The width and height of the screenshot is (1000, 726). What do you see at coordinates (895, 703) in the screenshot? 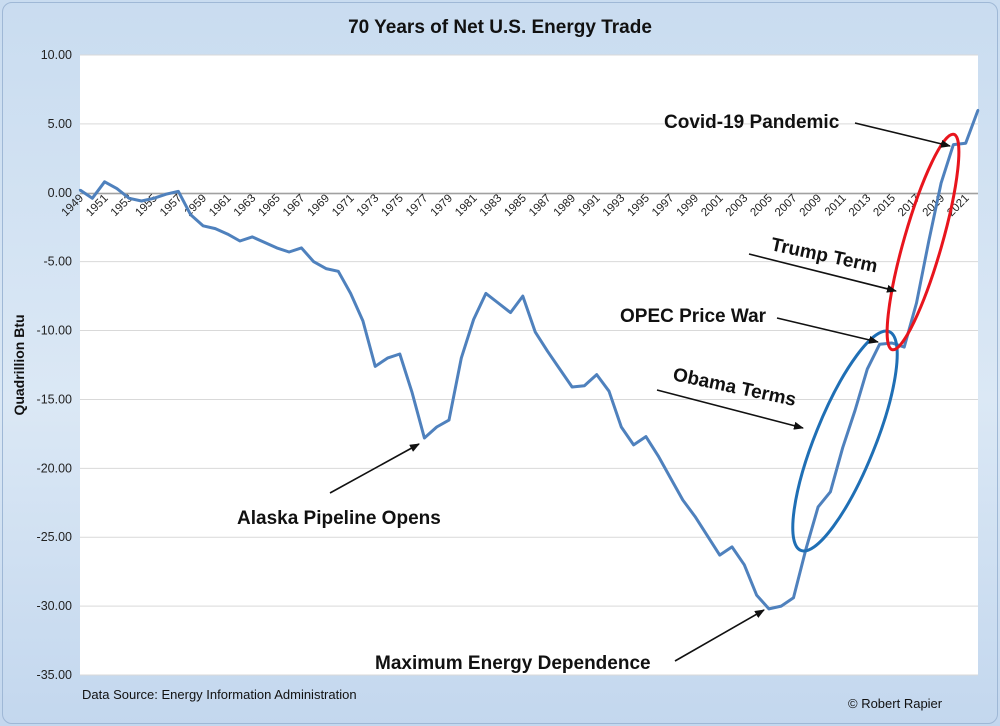
I see `copyright-credit: © Robert Rapier` at bounding box center [895, 703].